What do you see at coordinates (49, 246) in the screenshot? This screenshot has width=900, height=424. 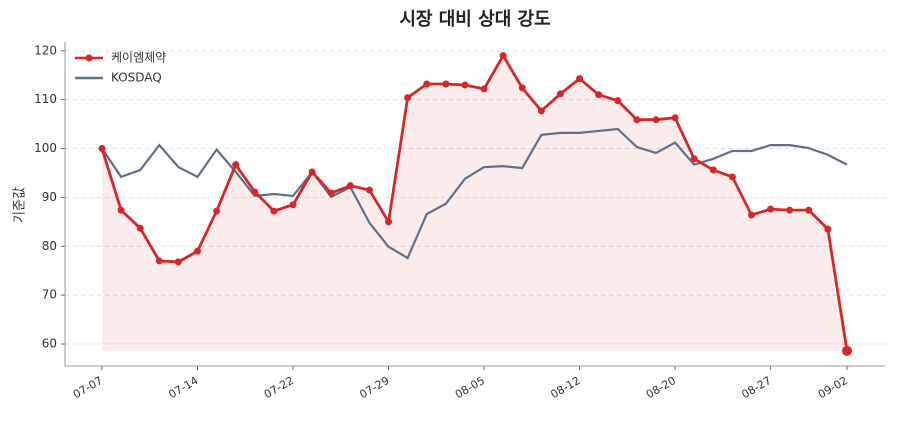 I see `y-tick-label: 80` at bounding box center [49, 246].